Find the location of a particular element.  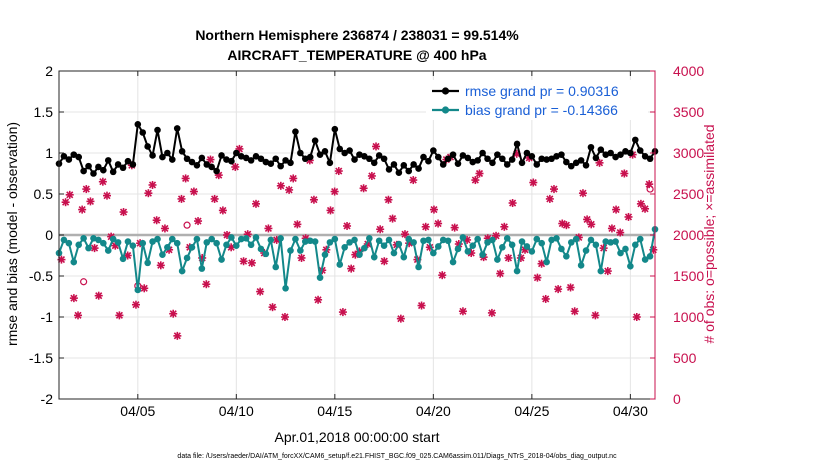

left-tick-label: -1 is located at coordinates (47, 317).